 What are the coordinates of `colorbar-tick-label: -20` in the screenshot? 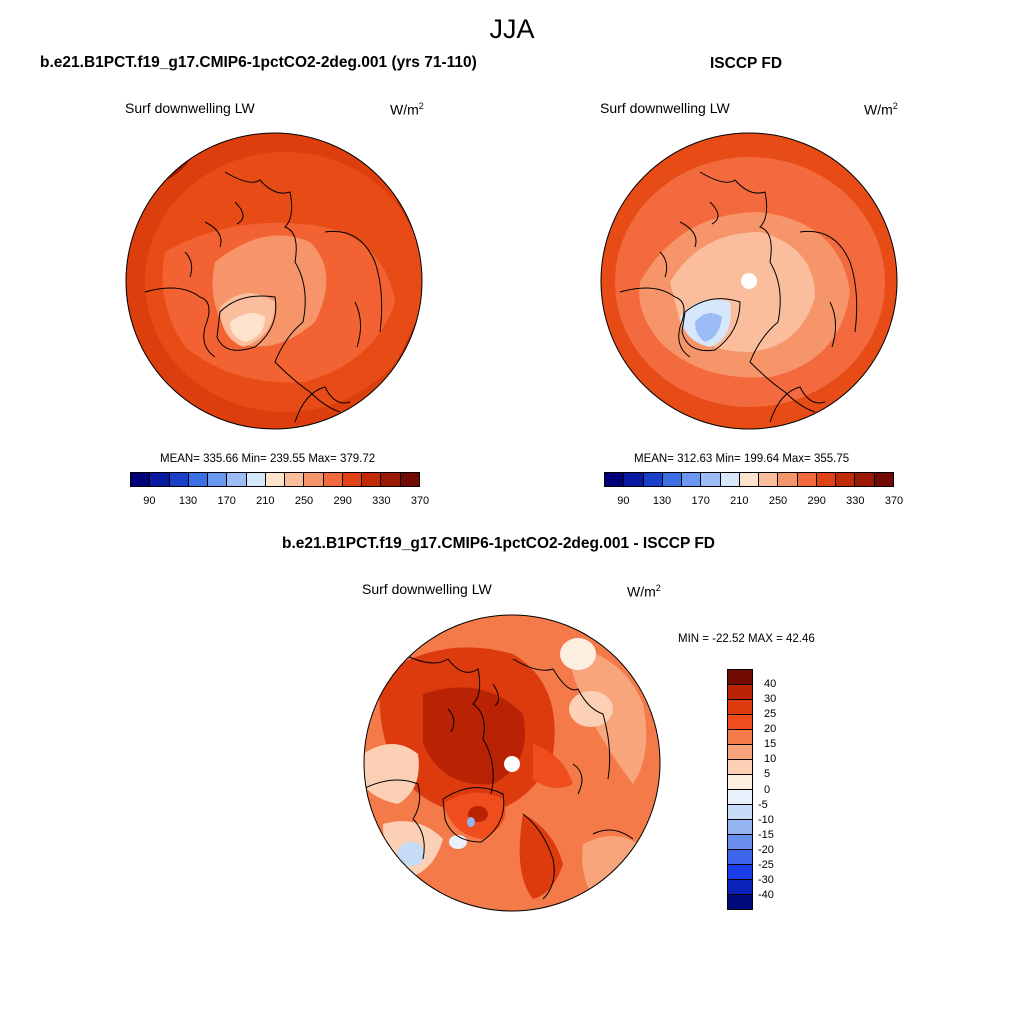 It's located at (766, 849).